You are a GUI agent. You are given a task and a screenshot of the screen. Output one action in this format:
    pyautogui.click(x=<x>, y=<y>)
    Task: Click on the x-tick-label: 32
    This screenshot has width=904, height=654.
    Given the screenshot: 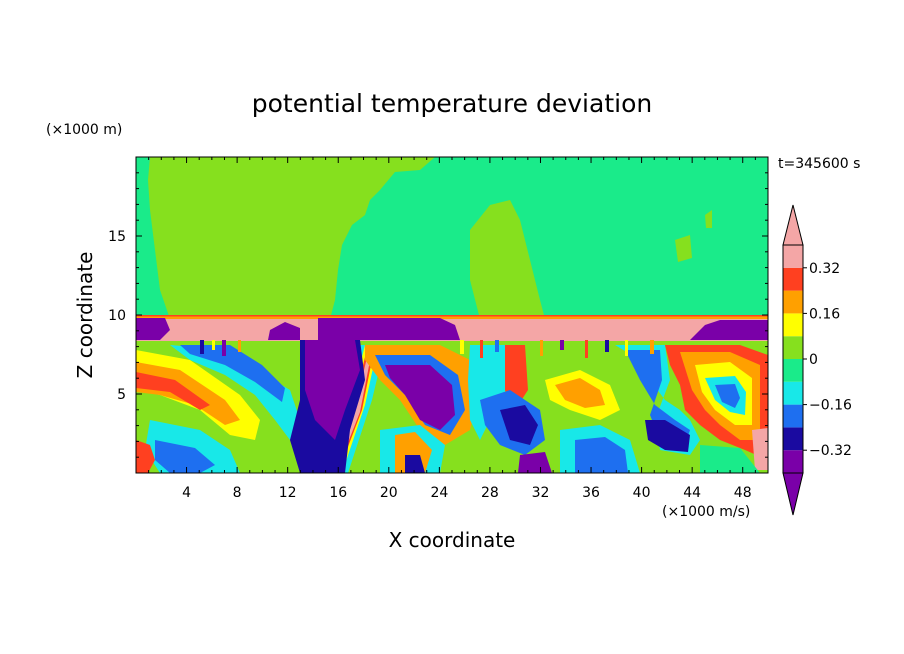 What is the action you would take?
    pyautogui.click(x=541, y=493)
    